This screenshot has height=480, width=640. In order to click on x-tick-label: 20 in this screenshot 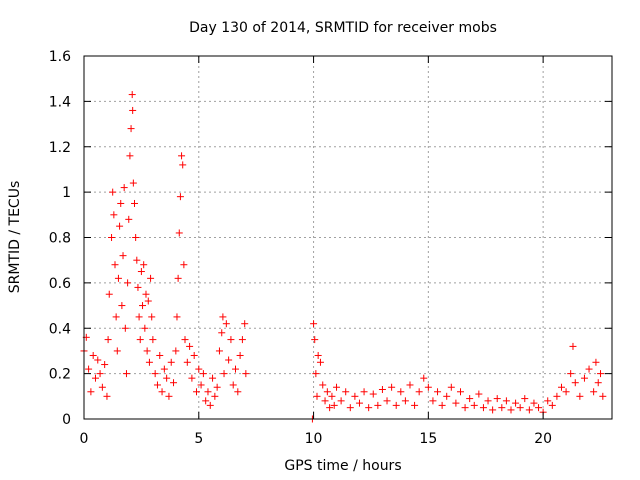, I will do `click(543, 439)`.